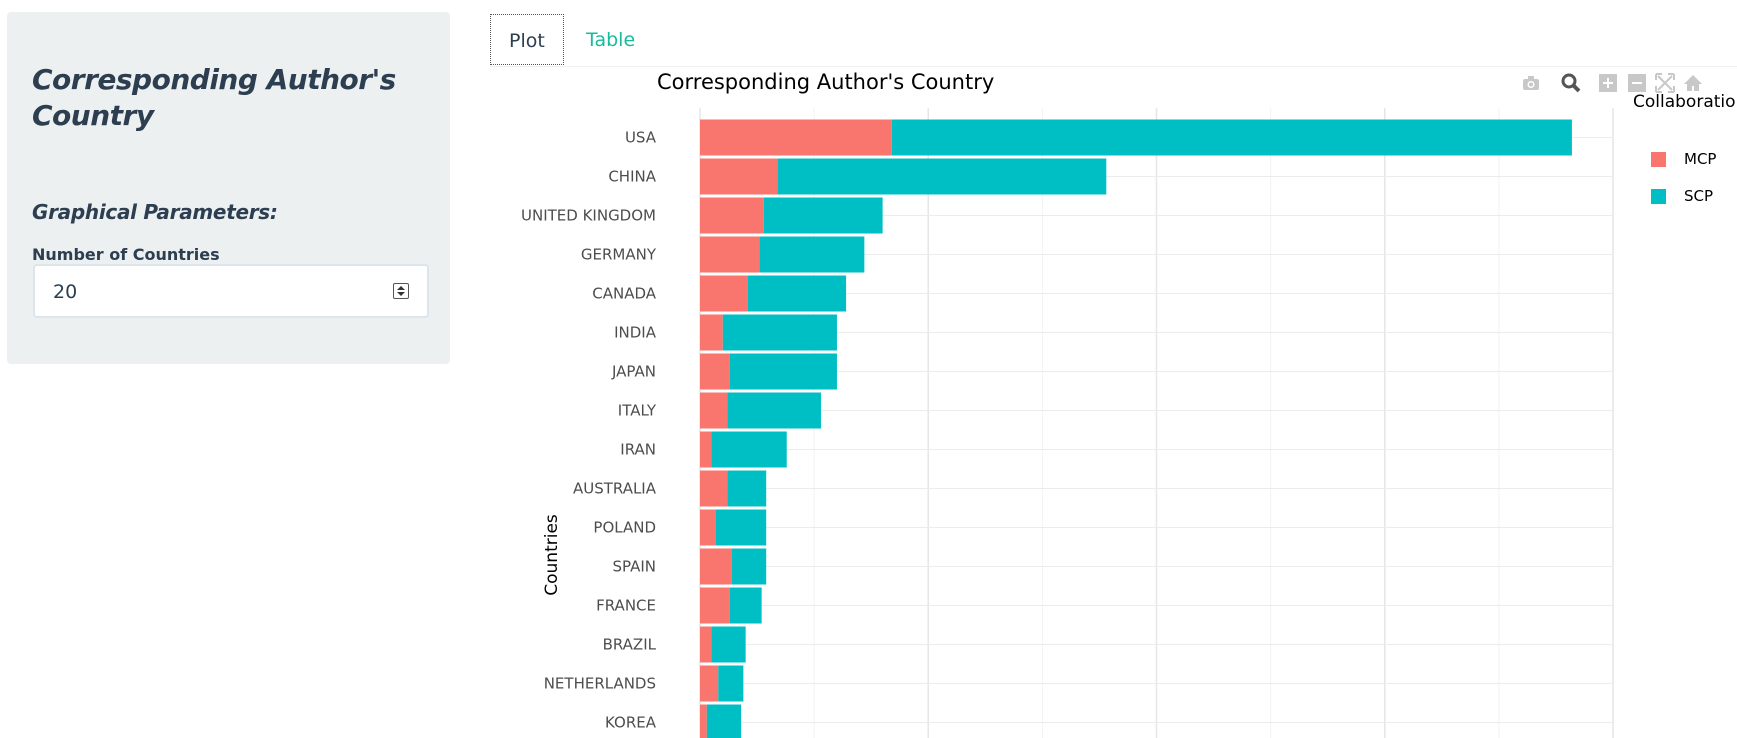 This screenshot has height=738, width=1737. I want to click on y-tick-label: SPAIN, so click(634, 567).